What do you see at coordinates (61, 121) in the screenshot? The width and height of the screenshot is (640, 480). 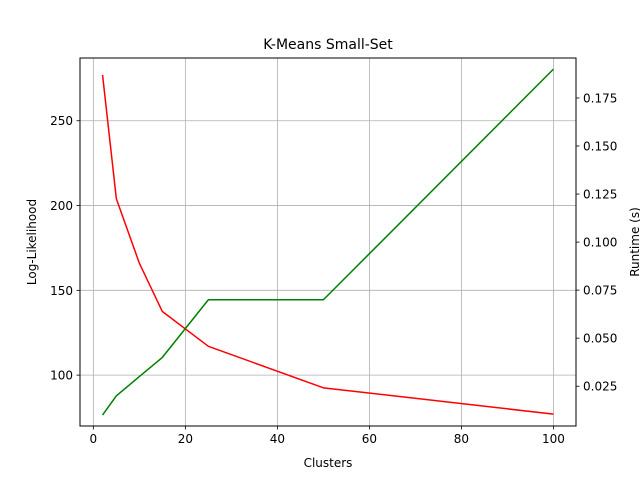 I see `y-tick-label: 250` at bounding box center [61, 121].